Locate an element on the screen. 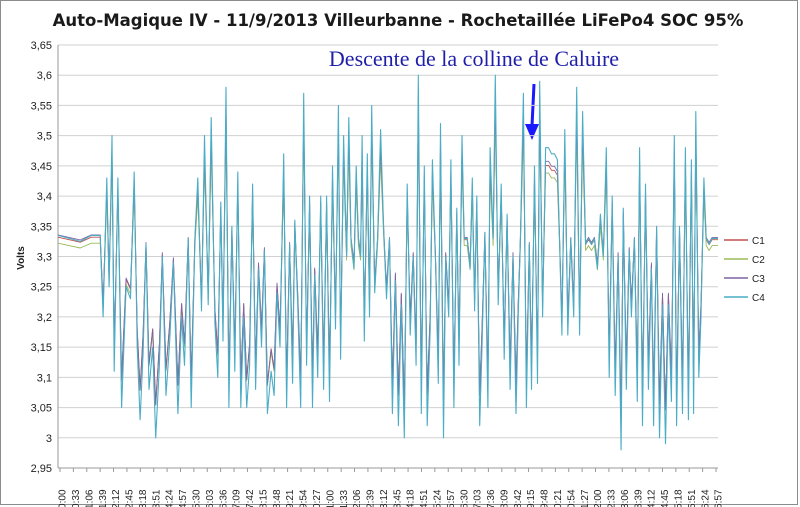 The width and height of the screenshot is (800, 507). x-tick-label: 13:45 is located at coordinates (397, 498).